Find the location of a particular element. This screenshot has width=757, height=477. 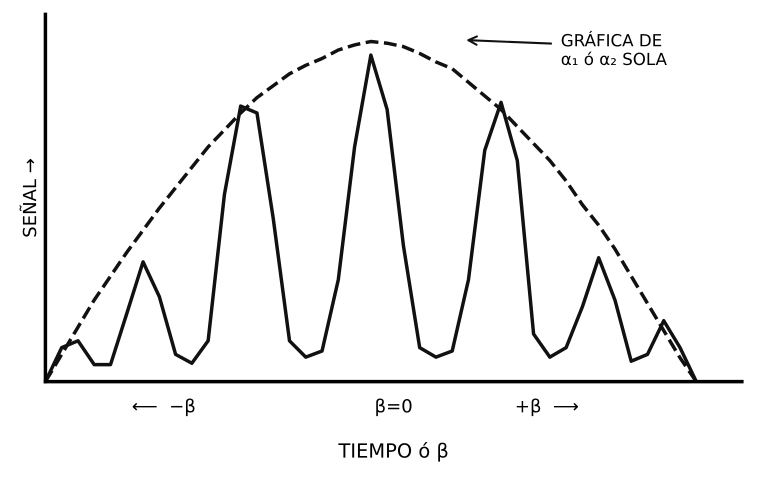

text: β=0 is located at coordinates (394, 407).